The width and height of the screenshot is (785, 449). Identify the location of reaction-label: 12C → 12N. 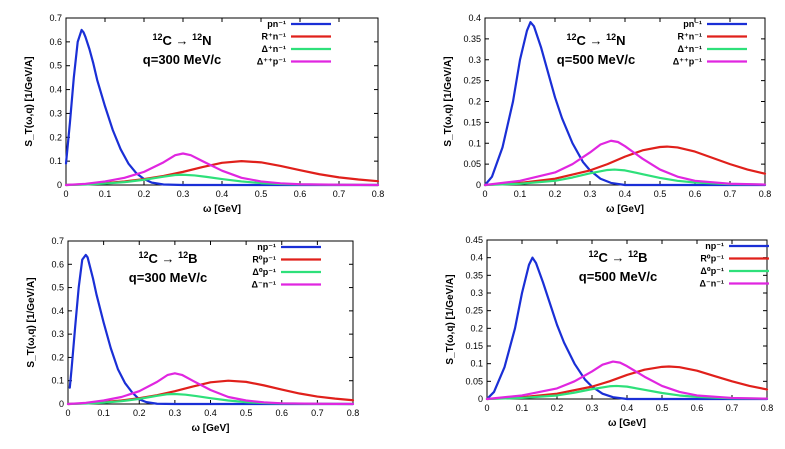
(181, 40).